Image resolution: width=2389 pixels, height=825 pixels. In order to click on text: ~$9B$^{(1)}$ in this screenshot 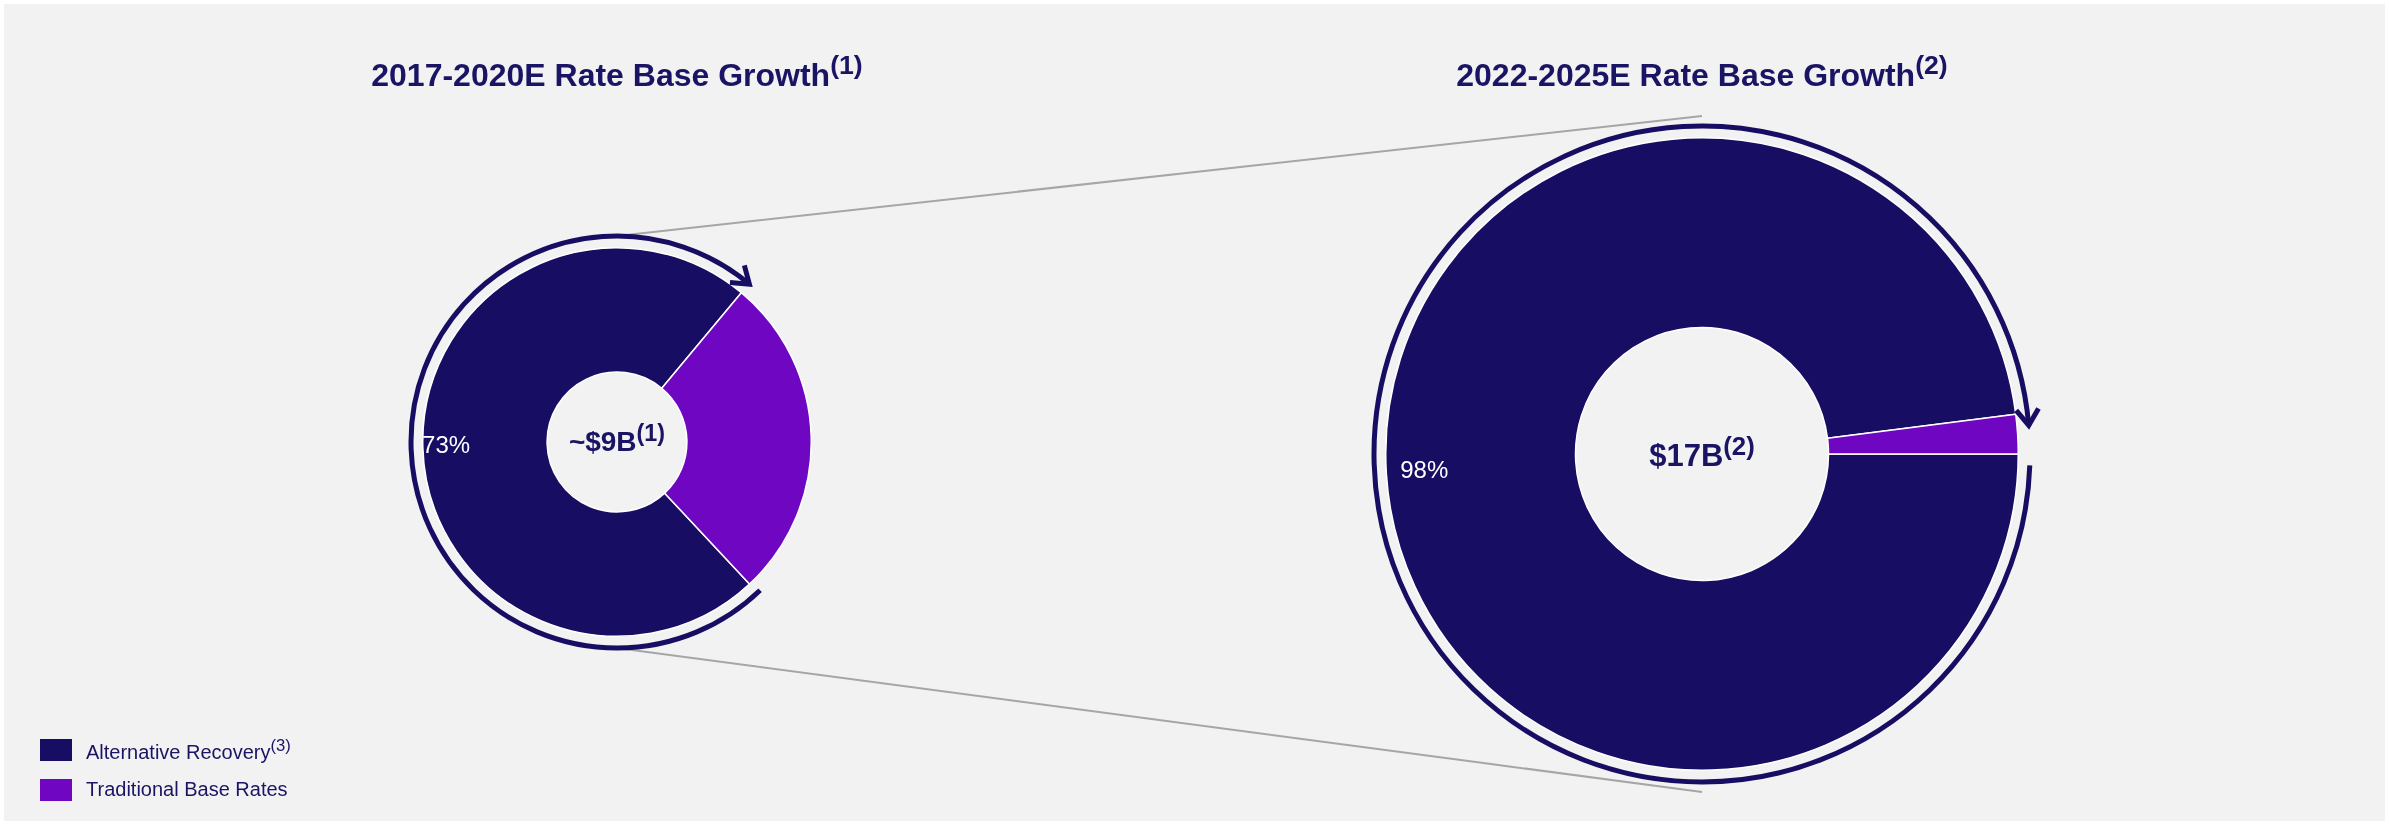, I will do `click(617, 439)`.